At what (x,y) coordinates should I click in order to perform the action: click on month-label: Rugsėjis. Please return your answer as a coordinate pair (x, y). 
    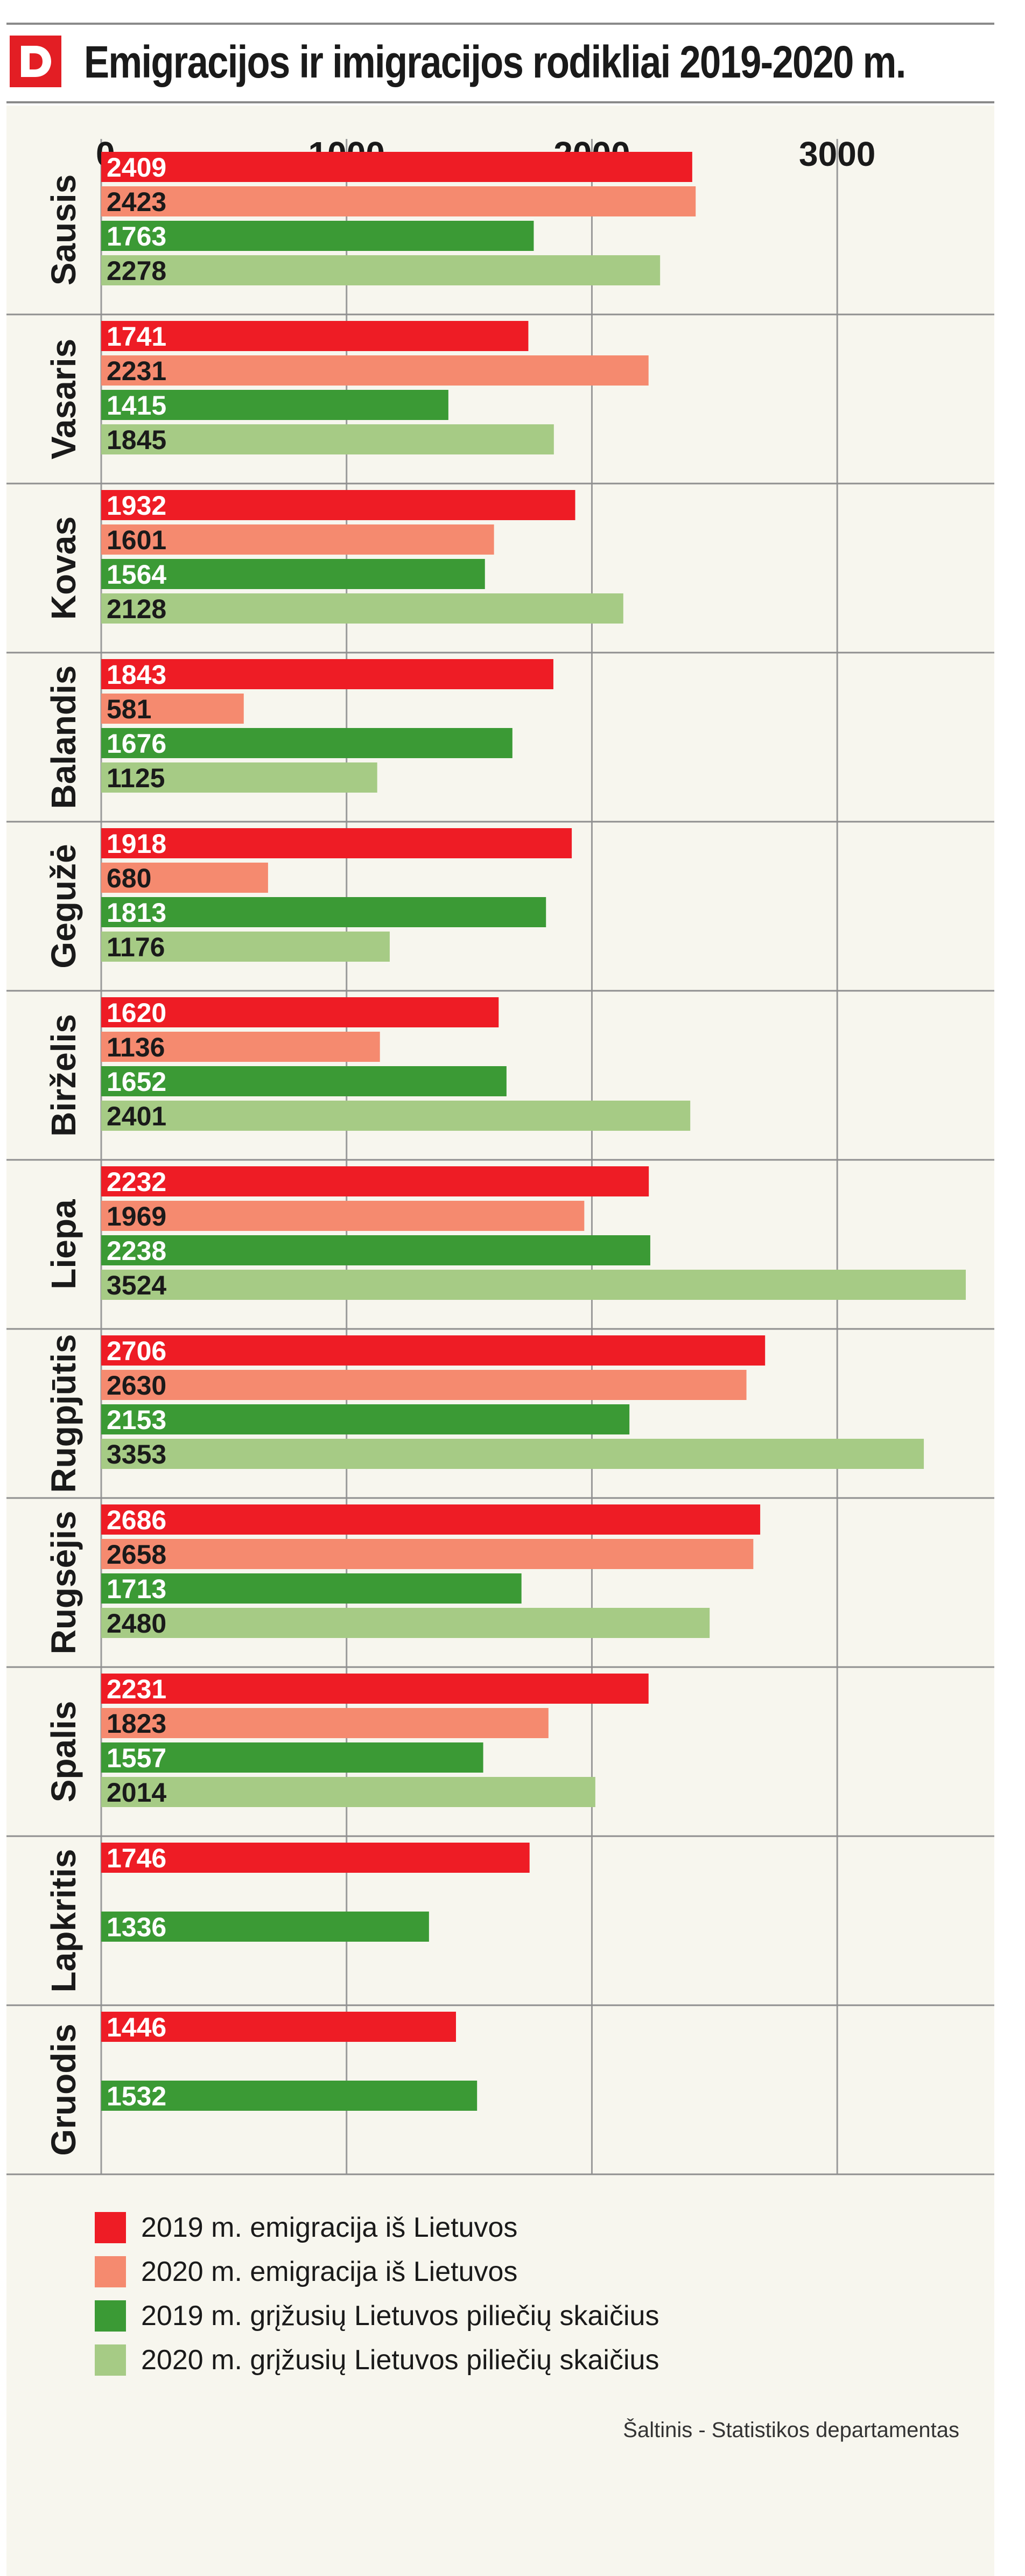
    Looking at the image, I should click on (64, 1583).